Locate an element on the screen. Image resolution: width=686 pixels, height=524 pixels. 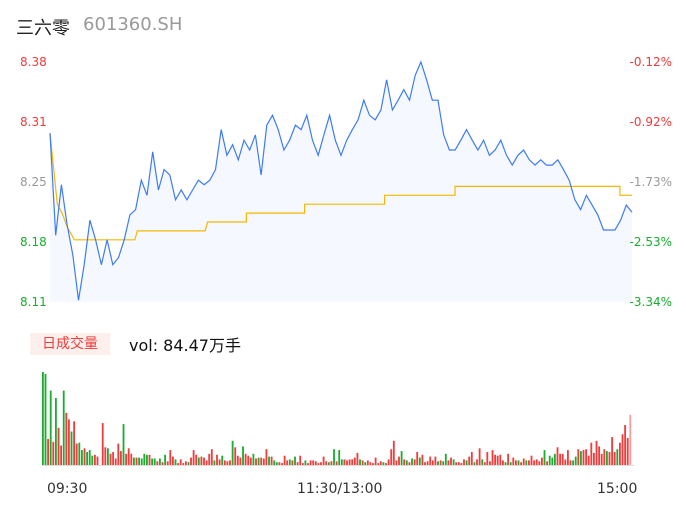
y-tick-right: -2.53% is located at coordinates (650, 242).